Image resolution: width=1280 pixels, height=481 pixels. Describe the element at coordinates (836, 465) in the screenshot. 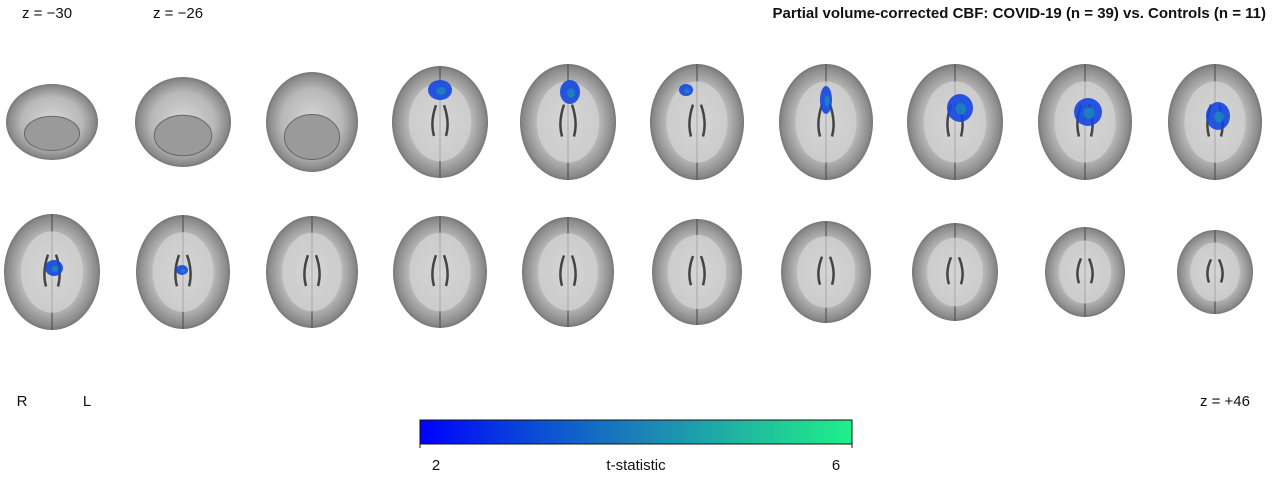

I see `colorbar-tick-label: 6` at that location.